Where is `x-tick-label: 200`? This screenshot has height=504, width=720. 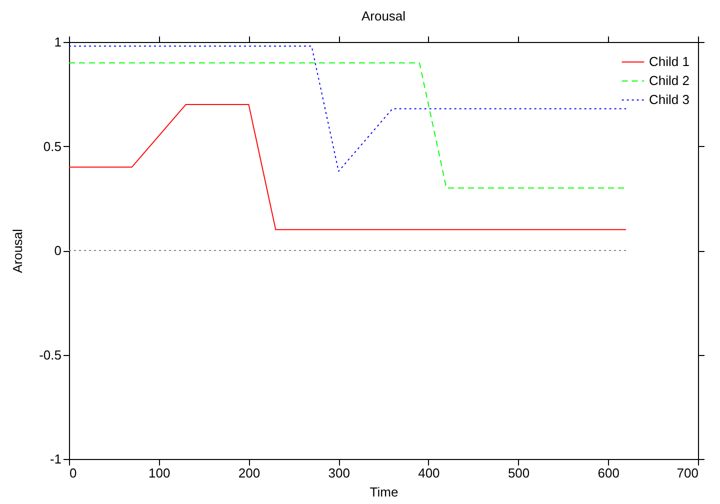 x-tick-label: 200 is located at coordinates (249, 473).